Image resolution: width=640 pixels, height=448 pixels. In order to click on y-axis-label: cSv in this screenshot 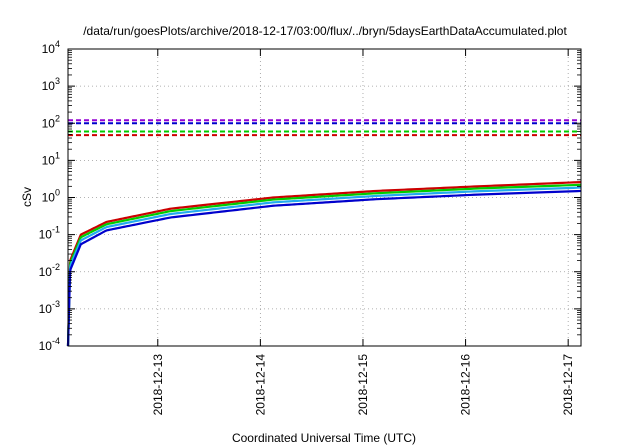, I will do `click(27, 197)`.